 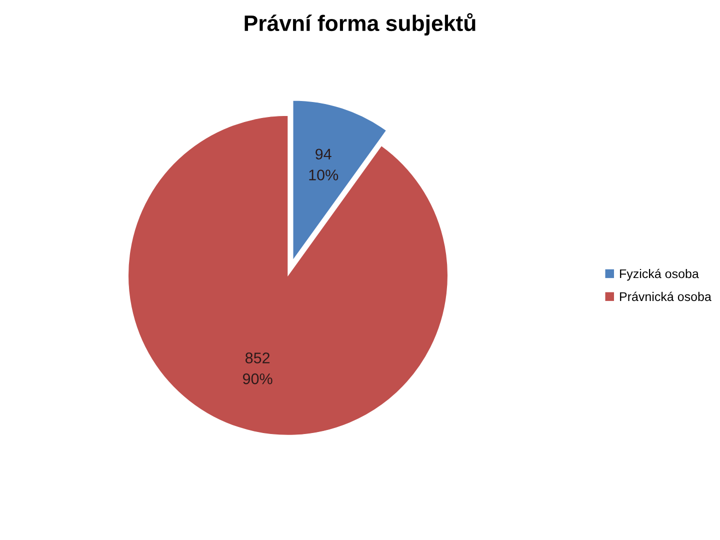 I want to click on chart-title: Právní forma subjektů, so click(x=360, y=24).